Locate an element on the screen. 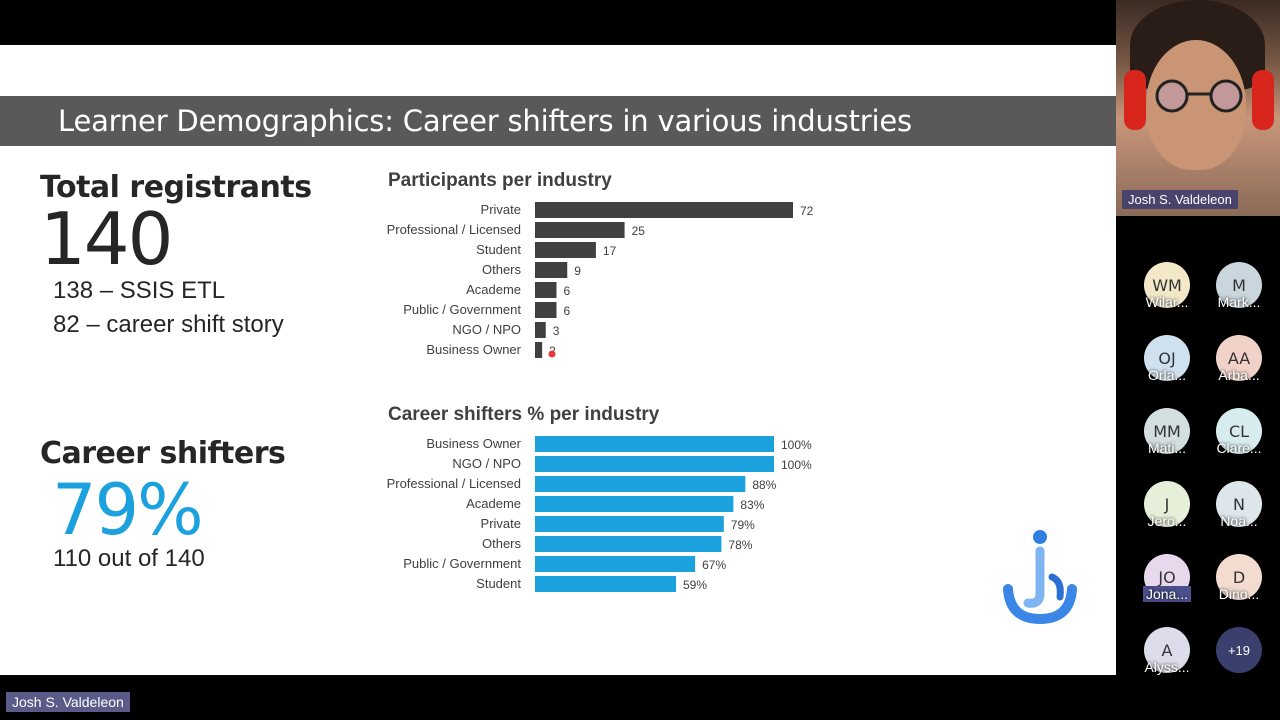 The image size is (1280, 720). chart0-category-label: Student is located at coordinates (498, 249).